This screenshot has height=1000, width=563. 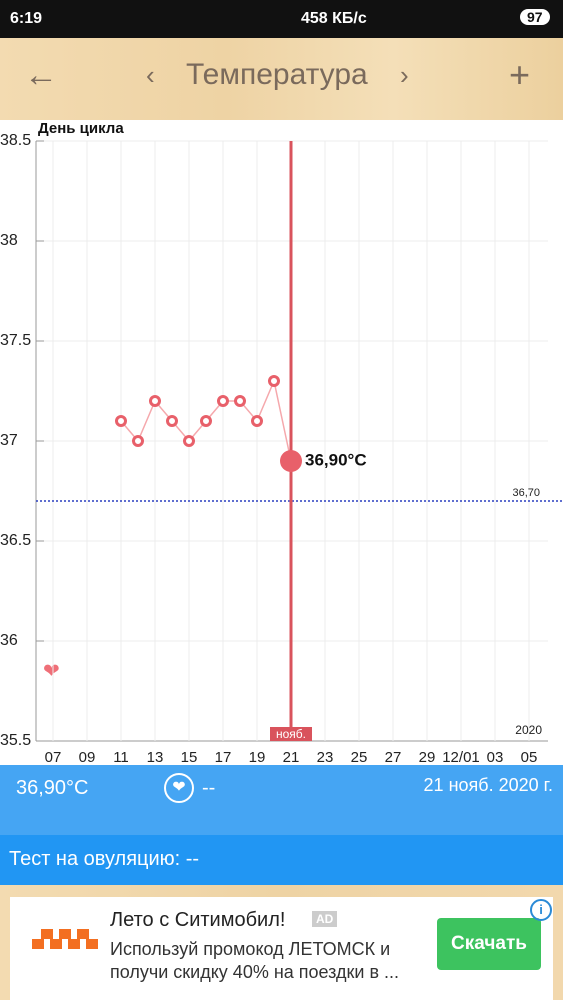 I want to click on x-tick-label: 27, so click(x=393, y=757).